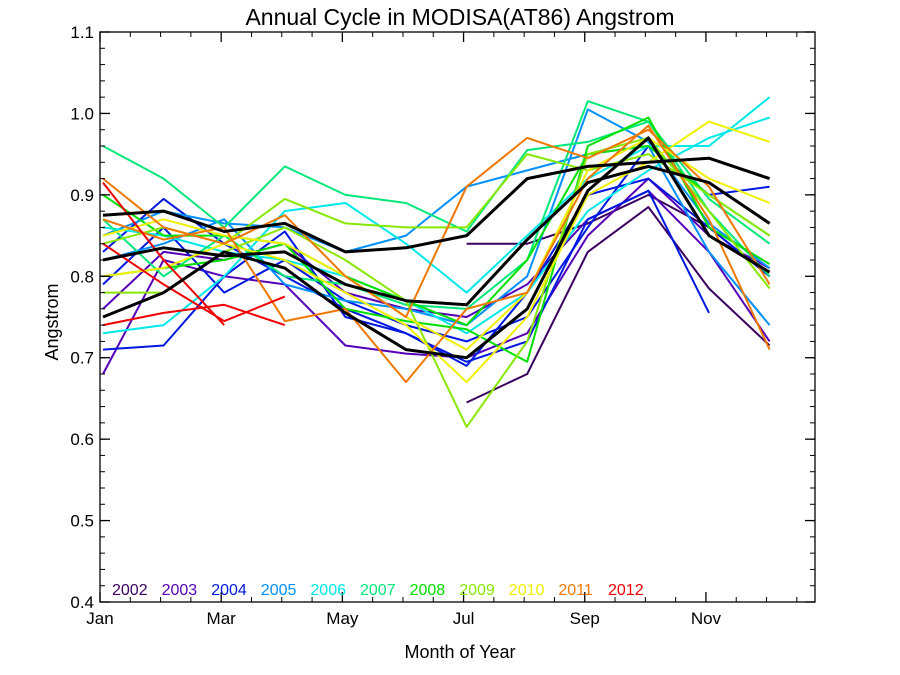 This screenshot has height=675, width=900. What do you see at coordinates (626, 590) in the screenshot?
I see `legend-item-2012: 2012` at bounding box center [626, 590].